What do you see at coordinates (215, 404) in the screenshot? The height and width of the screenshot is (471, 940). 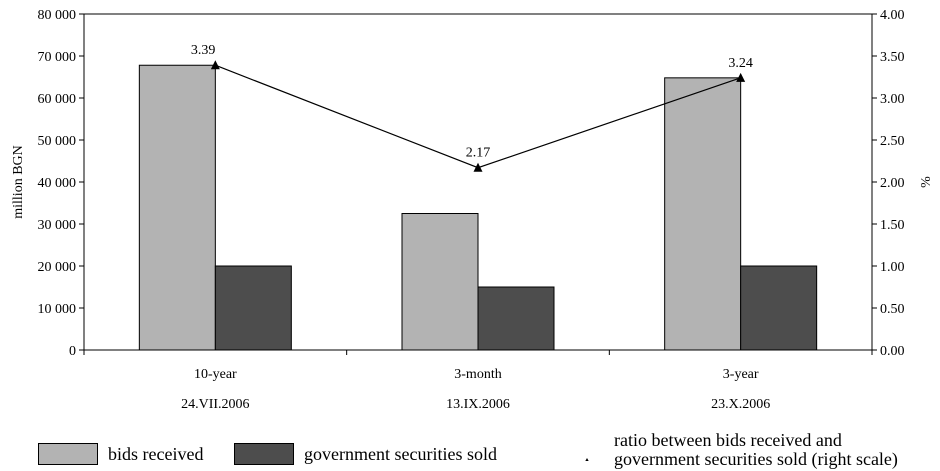 I see `x-axis-date-label: 24.VII.2006` at bounding box center [215, 404].